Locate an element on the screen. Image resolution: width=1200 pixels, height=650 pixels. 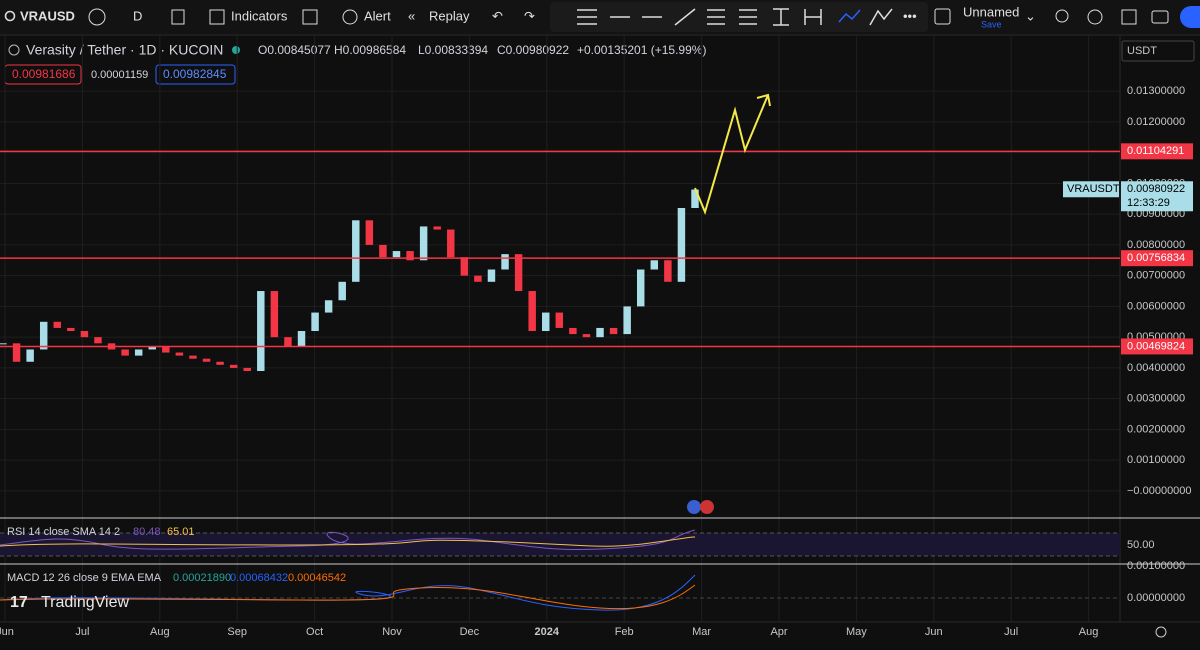
x-tick-label: Sep is located at coordinates (237, 632).